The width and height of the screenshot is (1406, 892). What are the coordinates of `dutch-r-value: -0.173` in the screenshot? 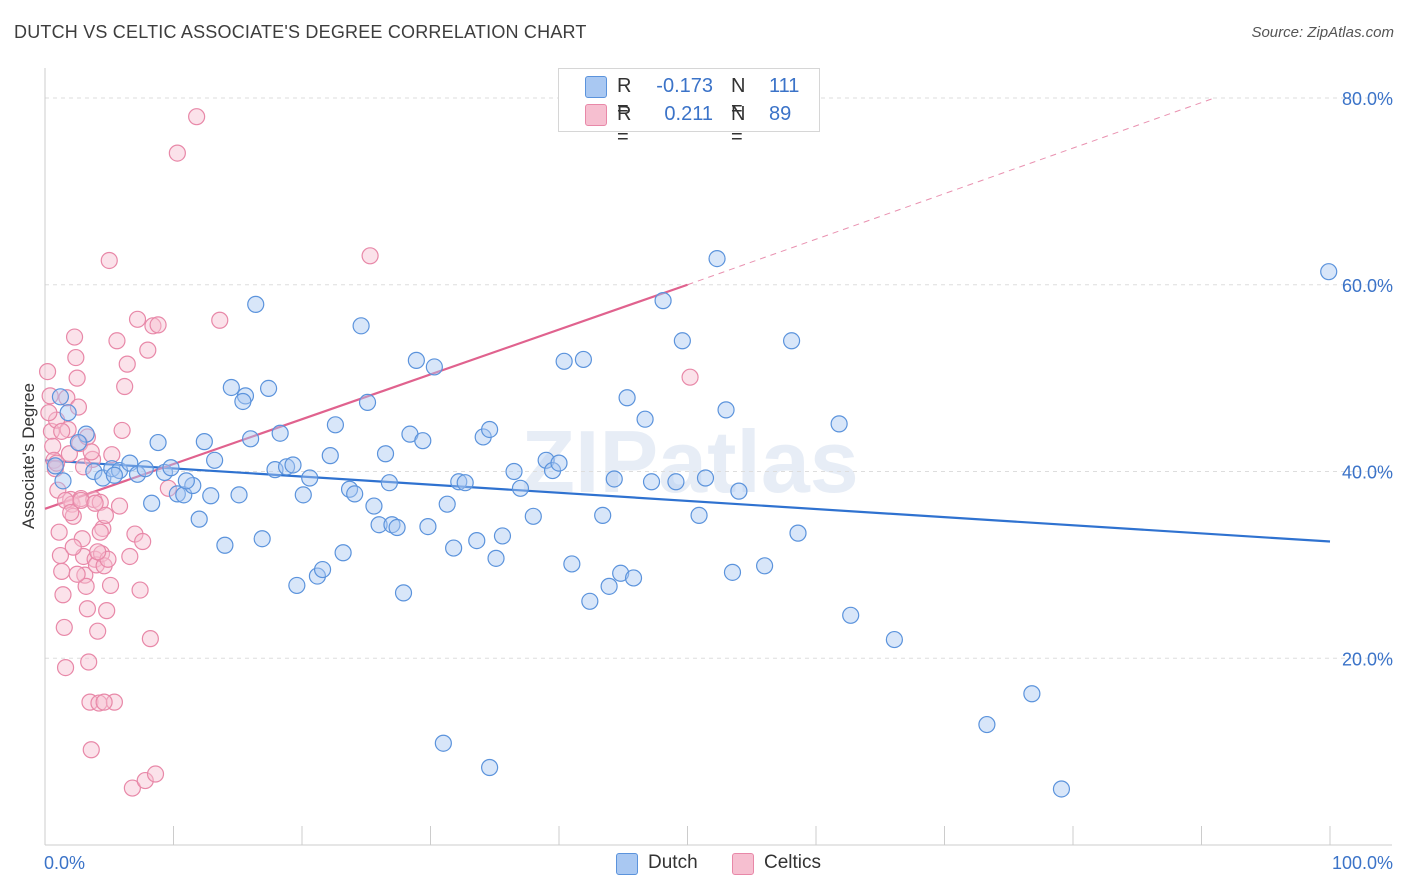 It's located at (684, 86).